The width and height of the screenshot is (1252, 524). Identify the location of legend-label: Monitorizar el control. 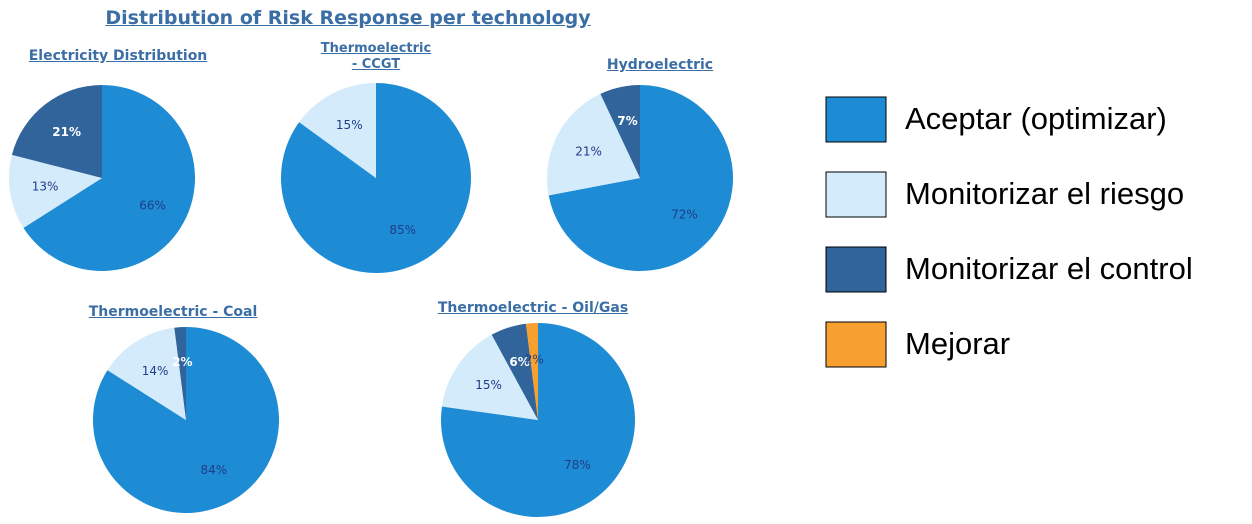
(1049, 268).